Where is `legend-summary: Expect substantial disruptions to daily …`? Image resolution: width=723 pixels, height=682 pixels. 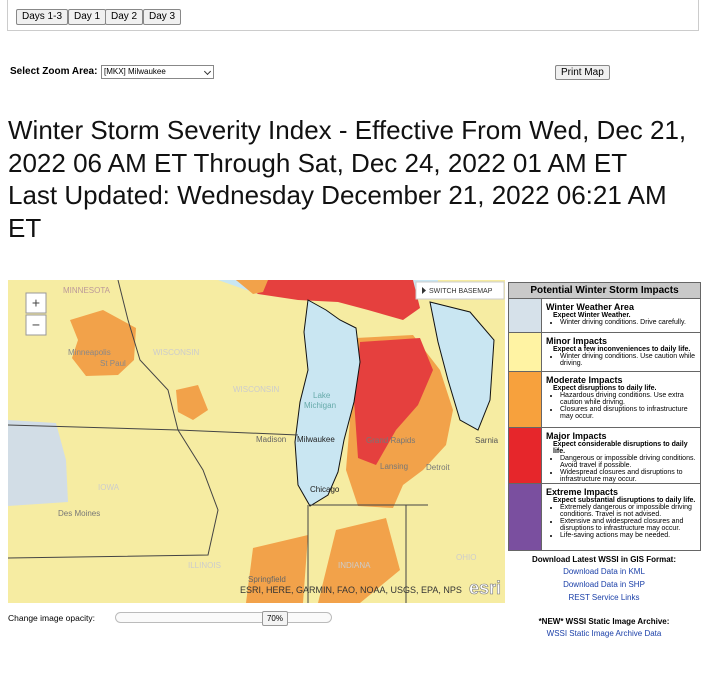 legend-summary: Expect substantial disruptions to daily … is located at coordinates (624, 500).